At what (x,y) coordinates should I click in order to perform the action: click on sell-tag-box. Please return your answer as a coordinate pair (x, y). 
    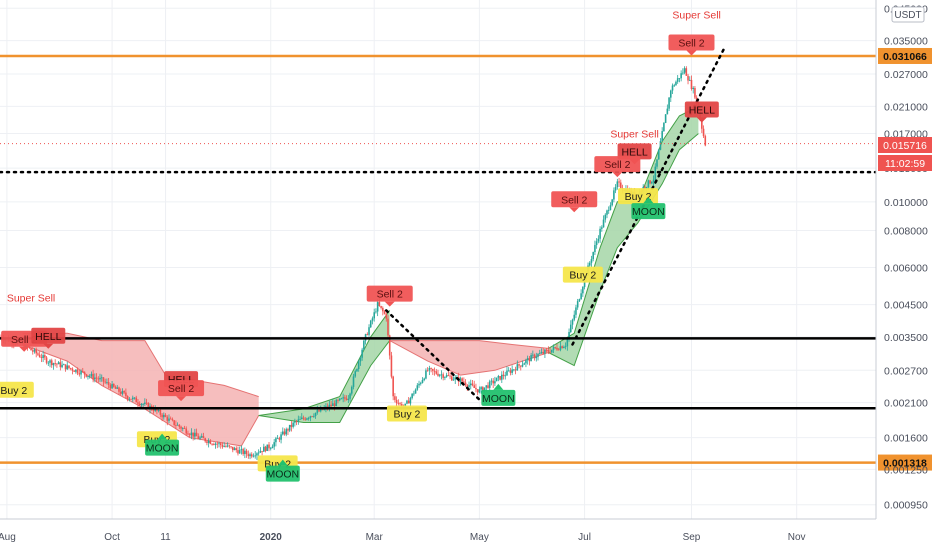
    Looking at the image, I should click on (389, 293).